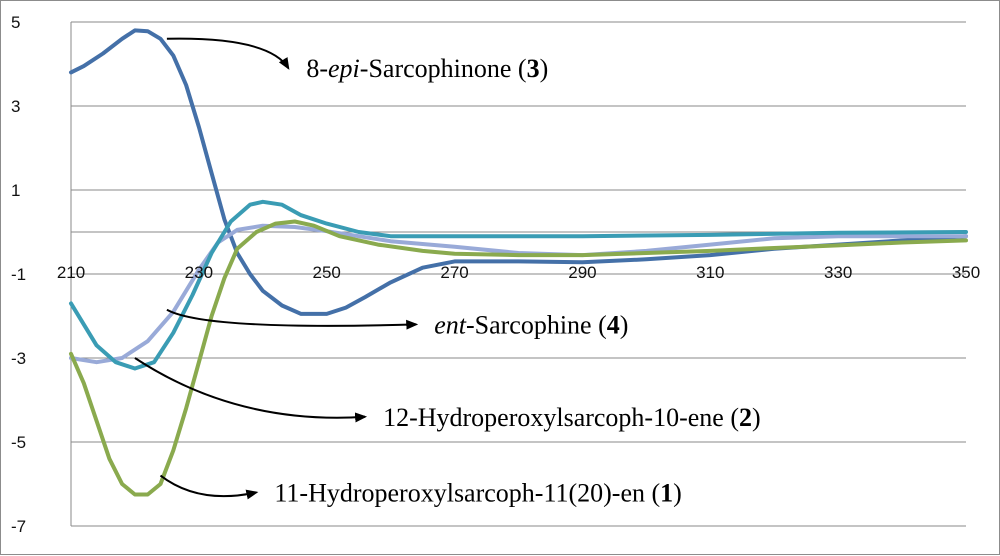  What do you see at coordinates (228, 53) in the screenshot?
I see `annotation-arrow-a3` at bounding box center [228, 53].